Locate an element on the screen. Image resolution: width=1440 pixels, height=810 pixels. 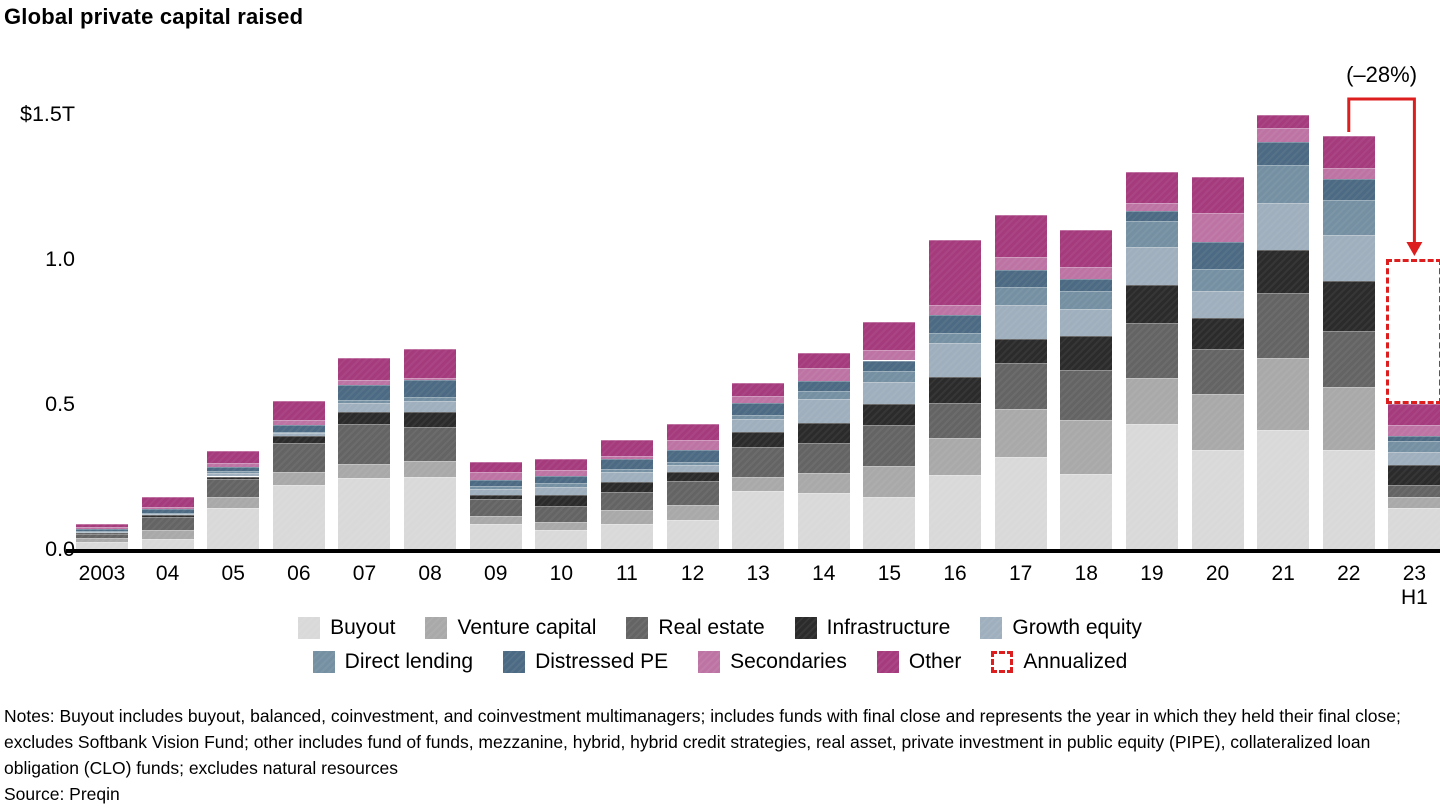
legend-swatch-real-estate is located at coordinates (637, 628).